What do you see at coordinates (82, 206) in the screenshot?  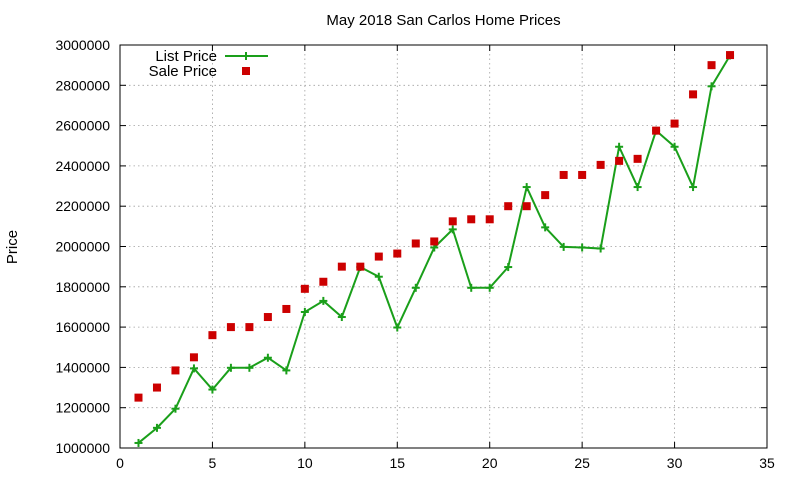 I see `y-tick-label: 2200000` at bounding box center [82, 206].